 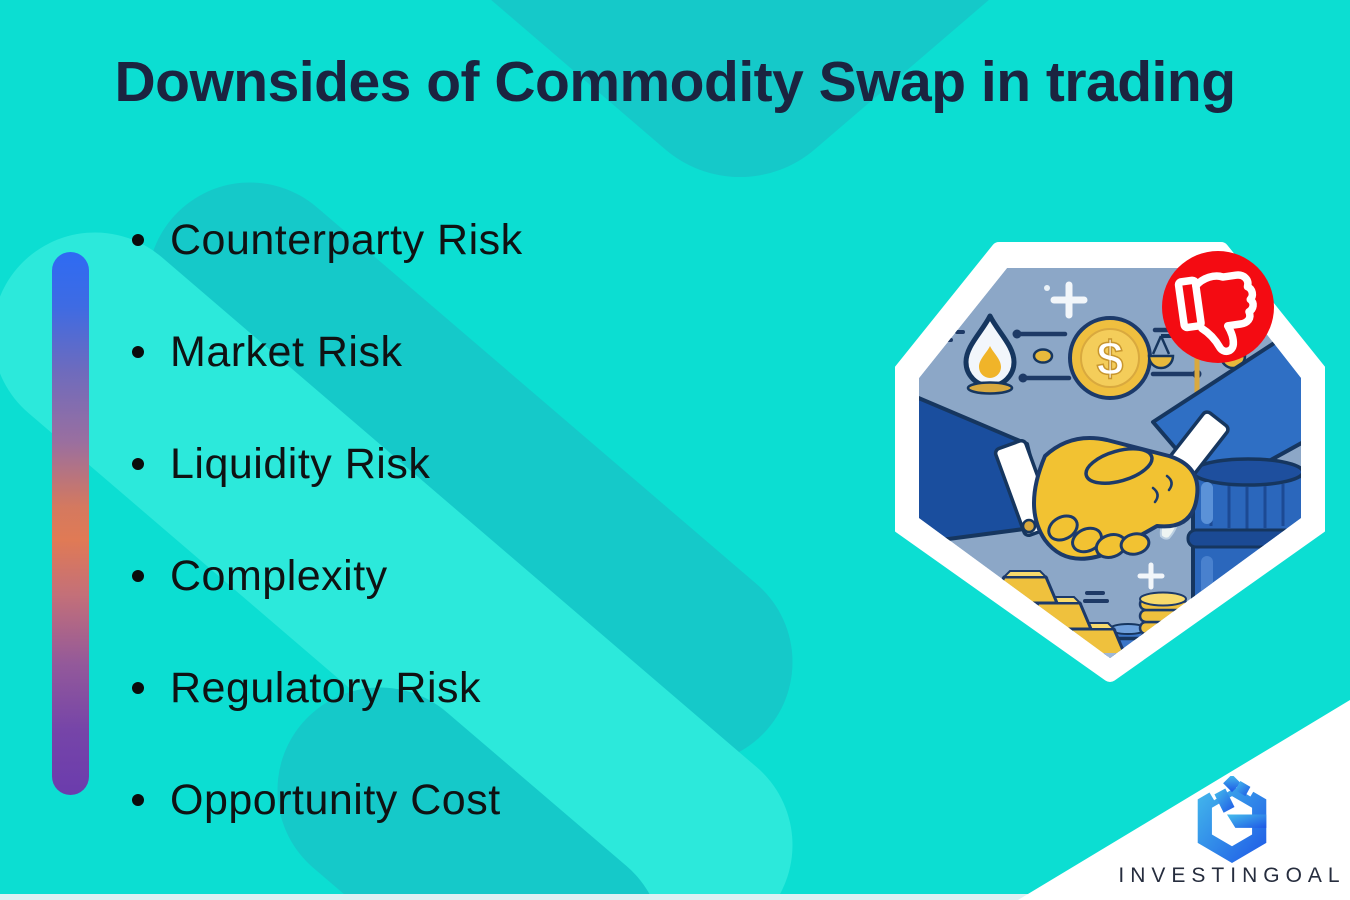 What do you see at coordinates (1215, 313) in the screenshot?
I see `thumbs-down-icon` at bounding box center [1215, 313].